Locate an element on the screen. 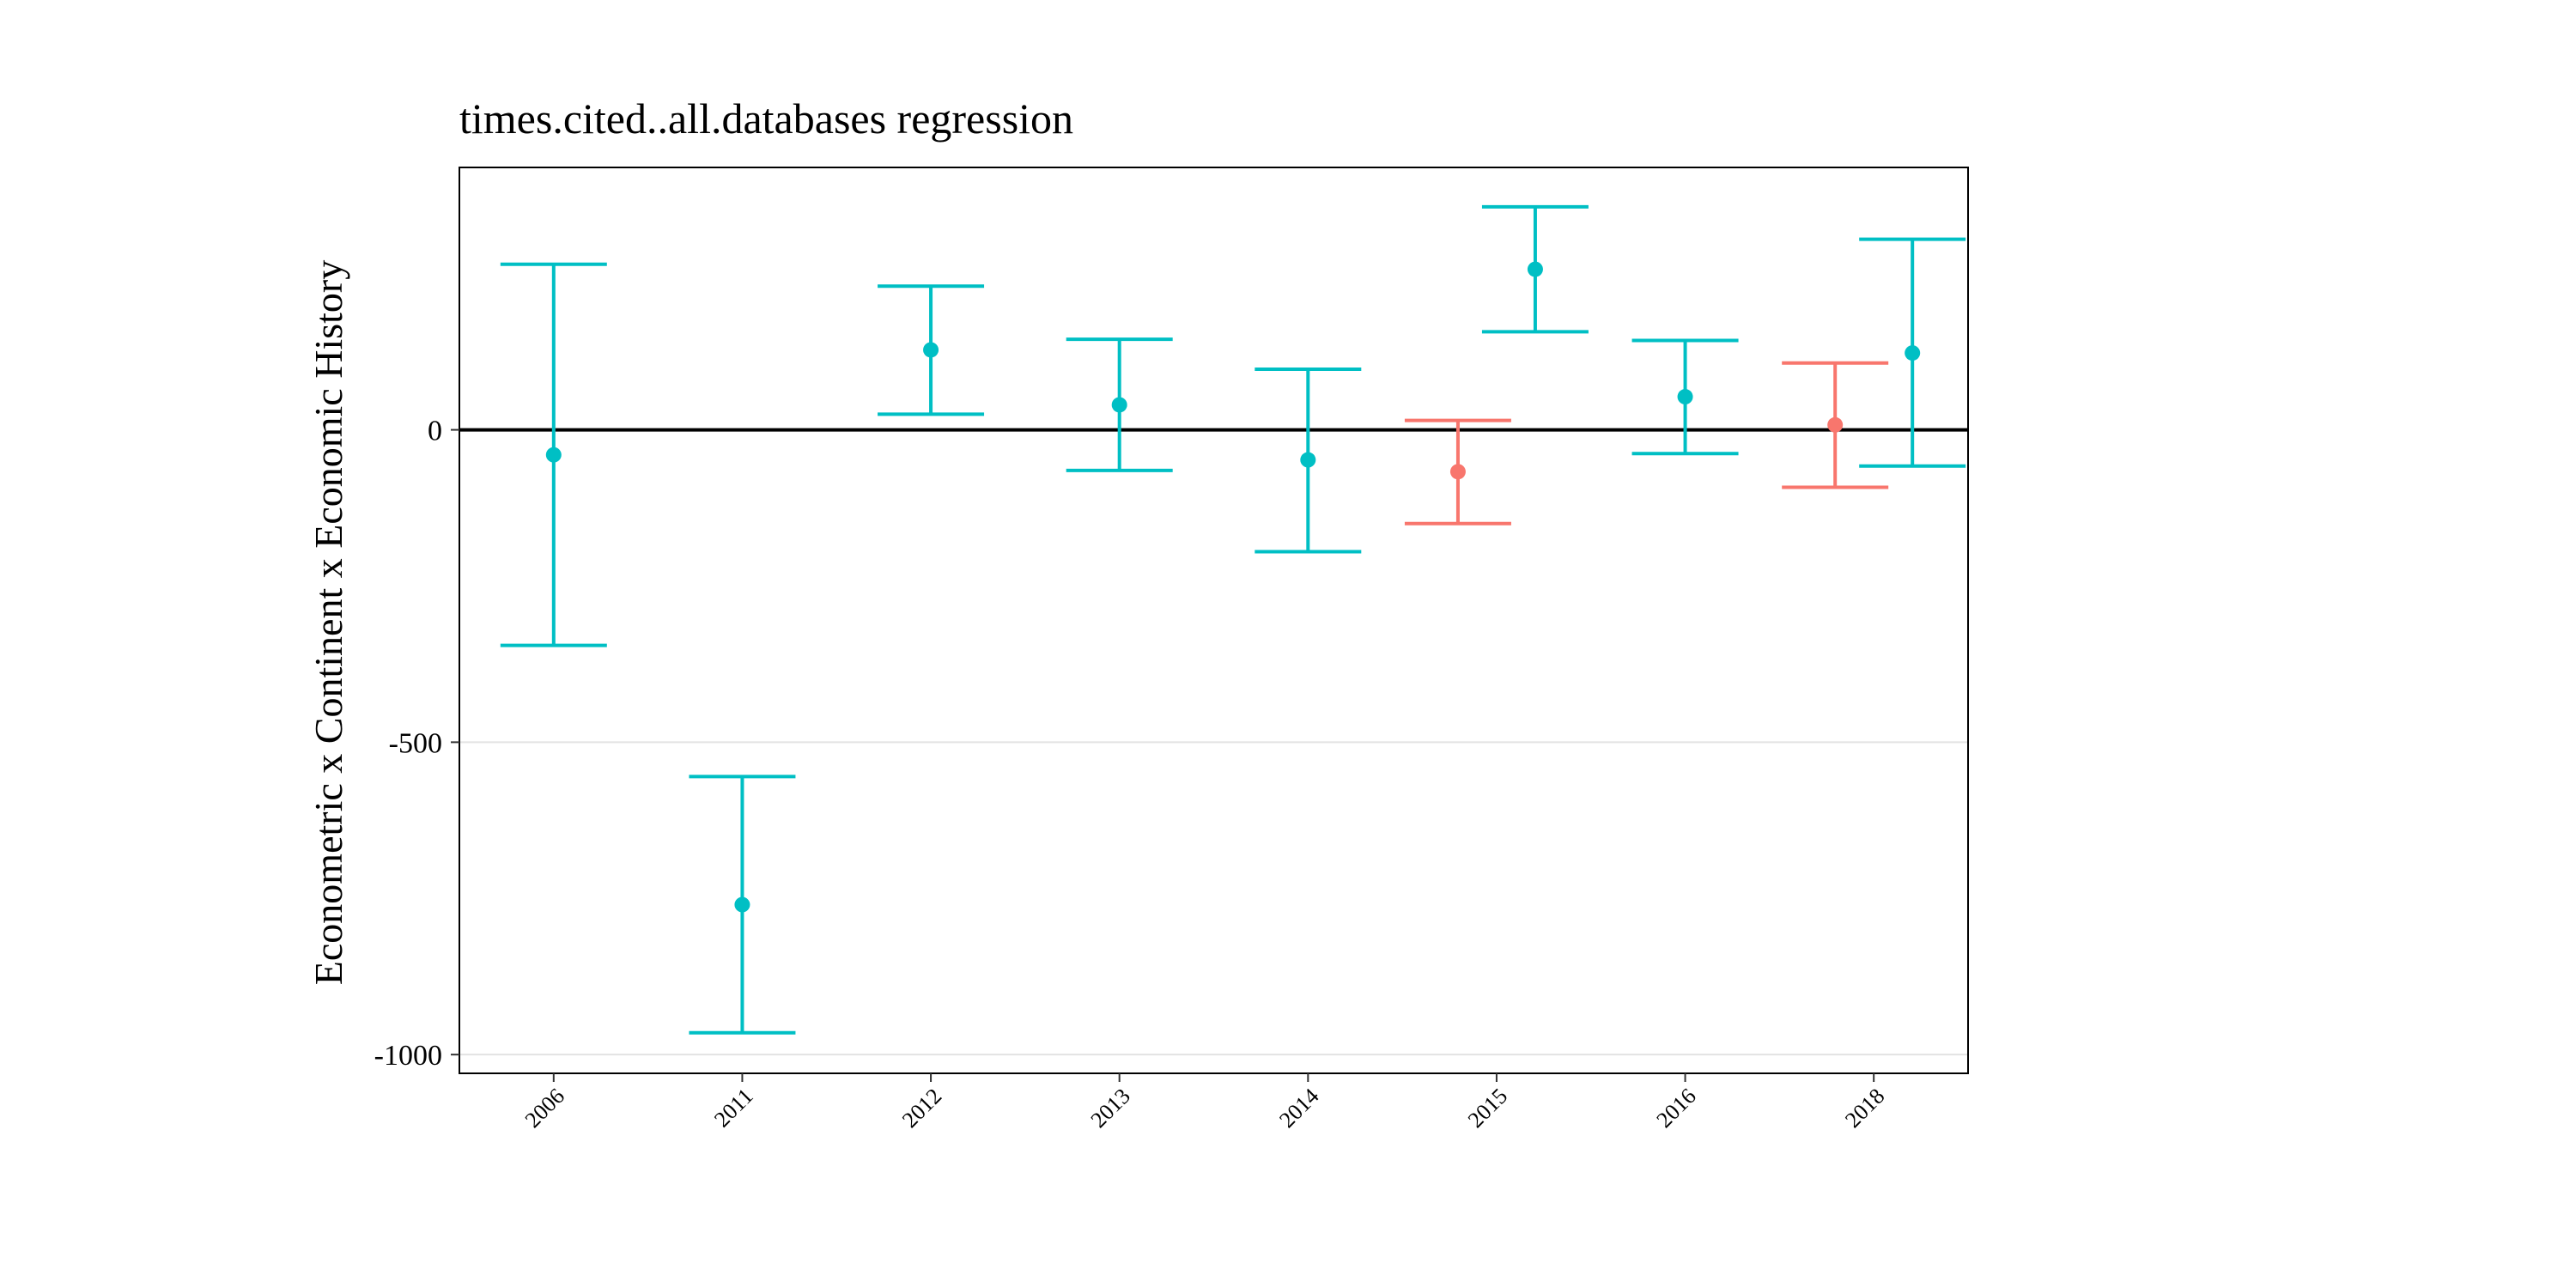 Image resolution: width=2576 pixels, height=1288 pixels. y-axis-ticks: 0 -500 -1000 is located at coordinates (417, 744).